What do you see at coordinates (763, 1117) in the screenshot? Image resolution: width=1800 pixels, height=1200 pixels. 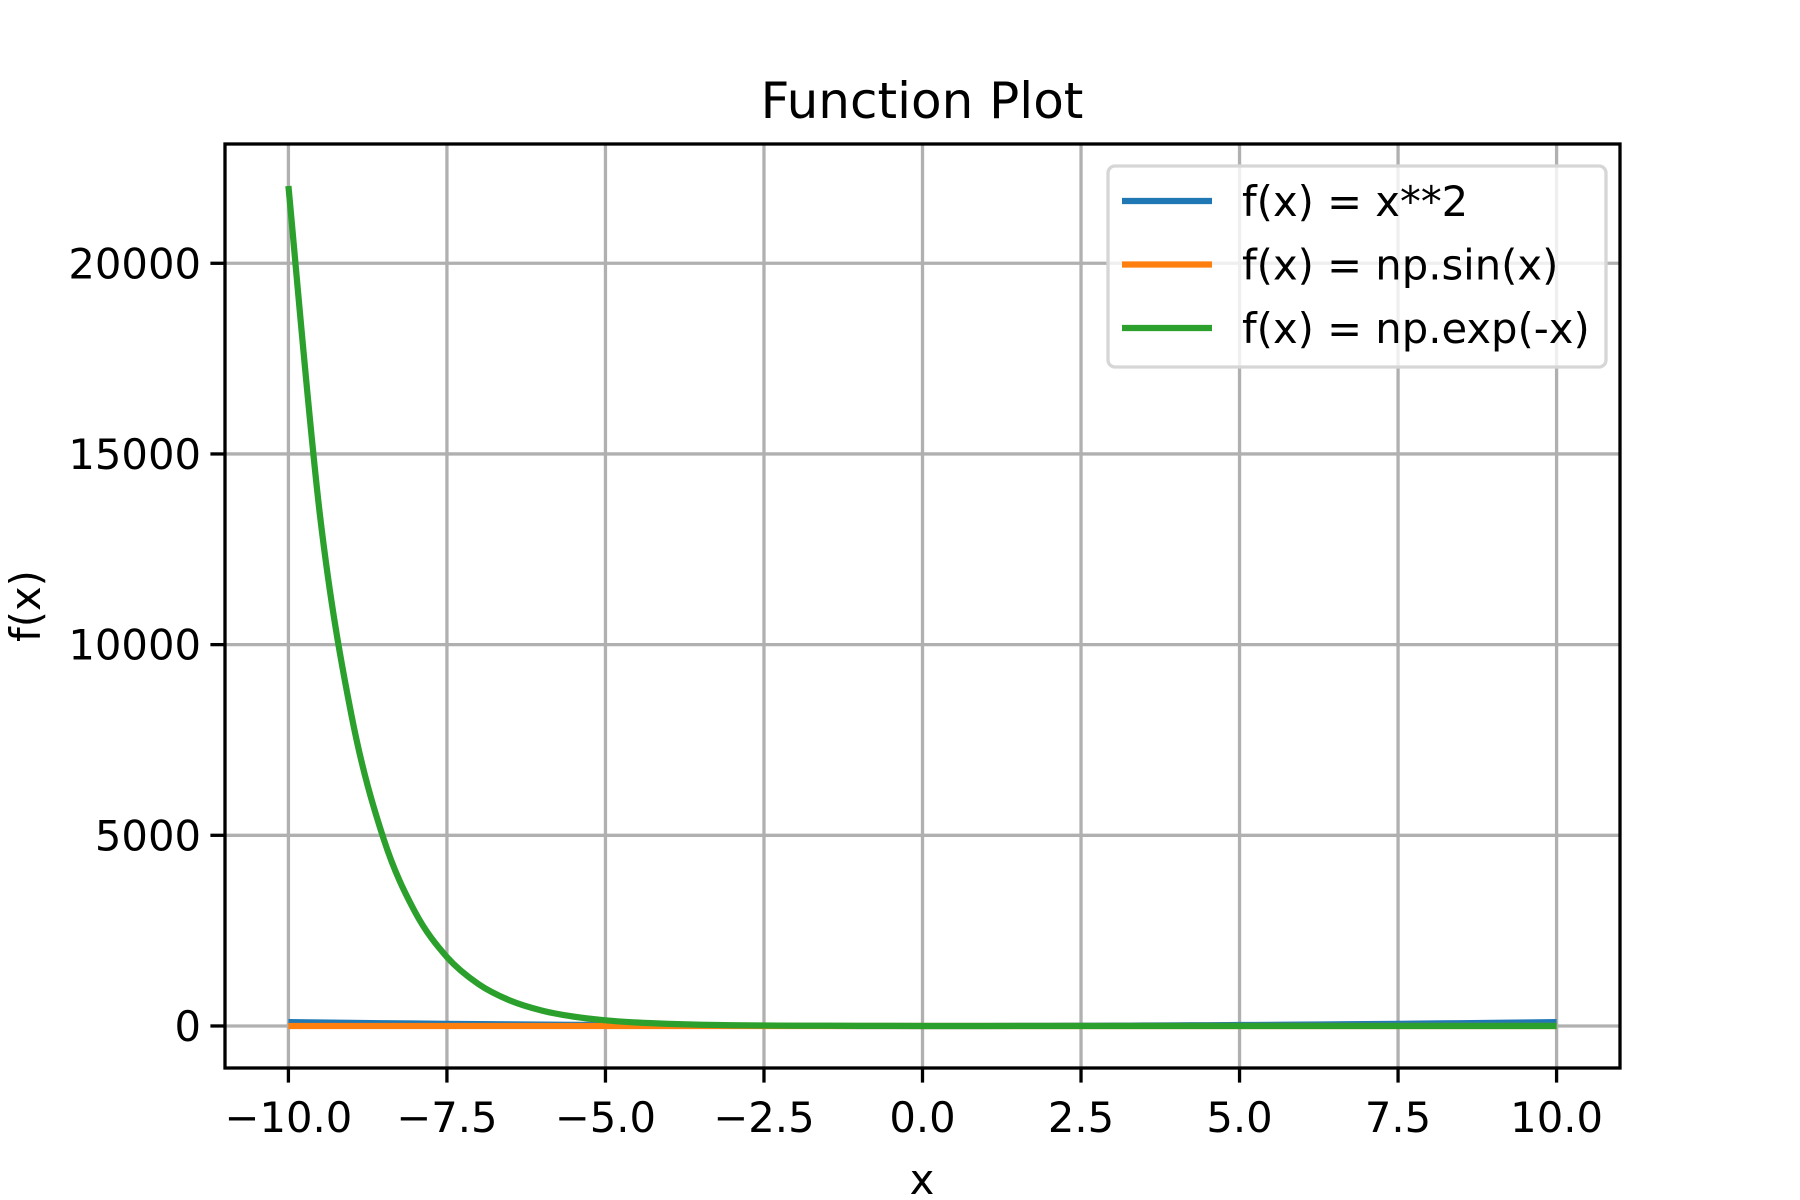 I see `x-tick-label: −2.5` at bounding box center [763, 1117].